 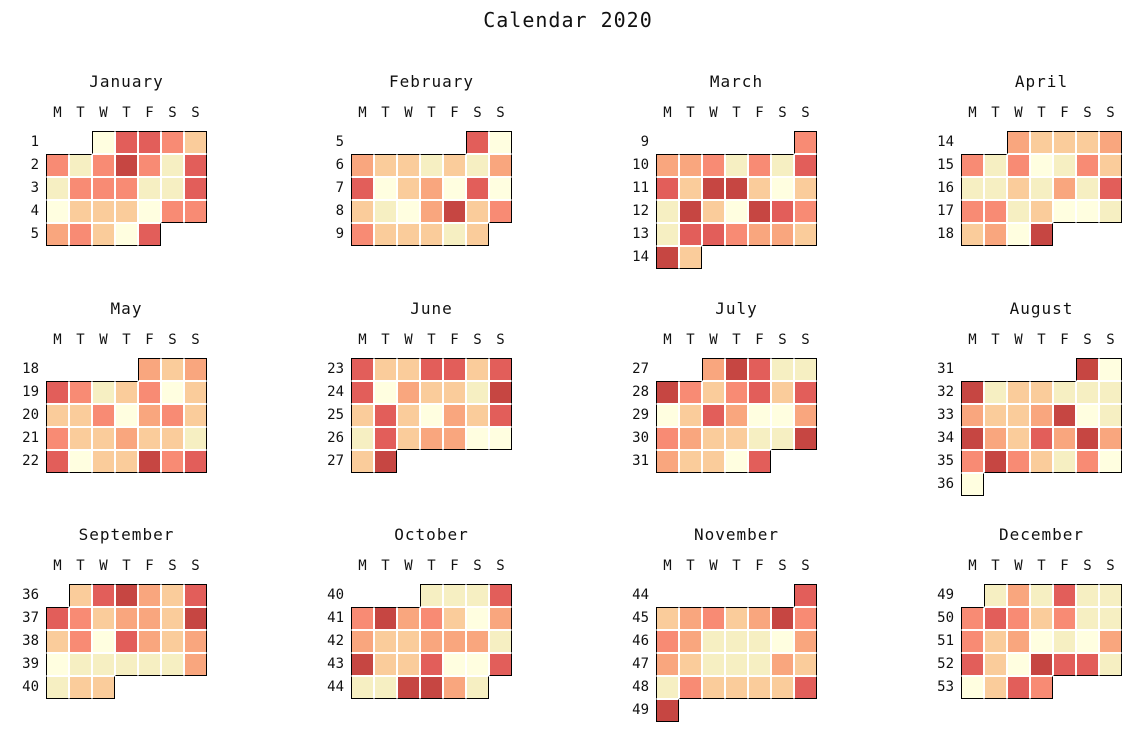 I want to click on month-may: May M T W T F S S 18 19 20 21 22, so click(x=108, y=383).